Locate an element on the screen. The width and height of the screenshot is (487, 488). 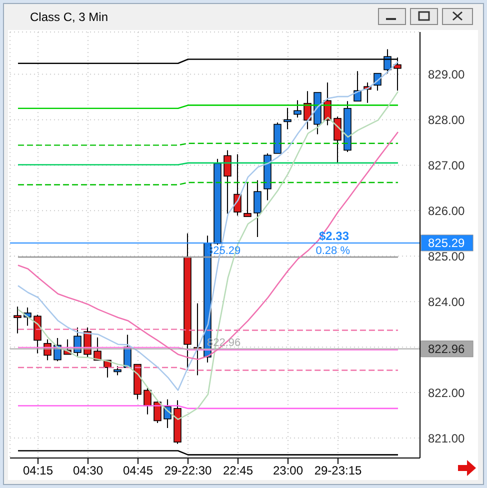
x-tick-label: 29-22:30 is located at coordinates (188, 471).